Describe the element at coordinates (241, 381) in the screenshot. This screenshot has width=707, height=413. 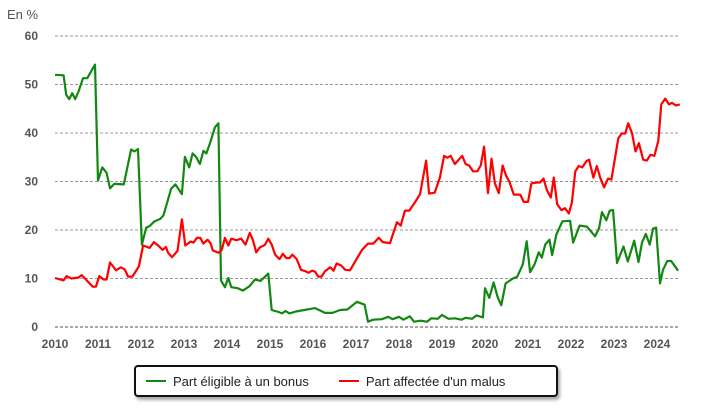
I see `legend-label-bonus: Part éligible à un bonus` at that location.